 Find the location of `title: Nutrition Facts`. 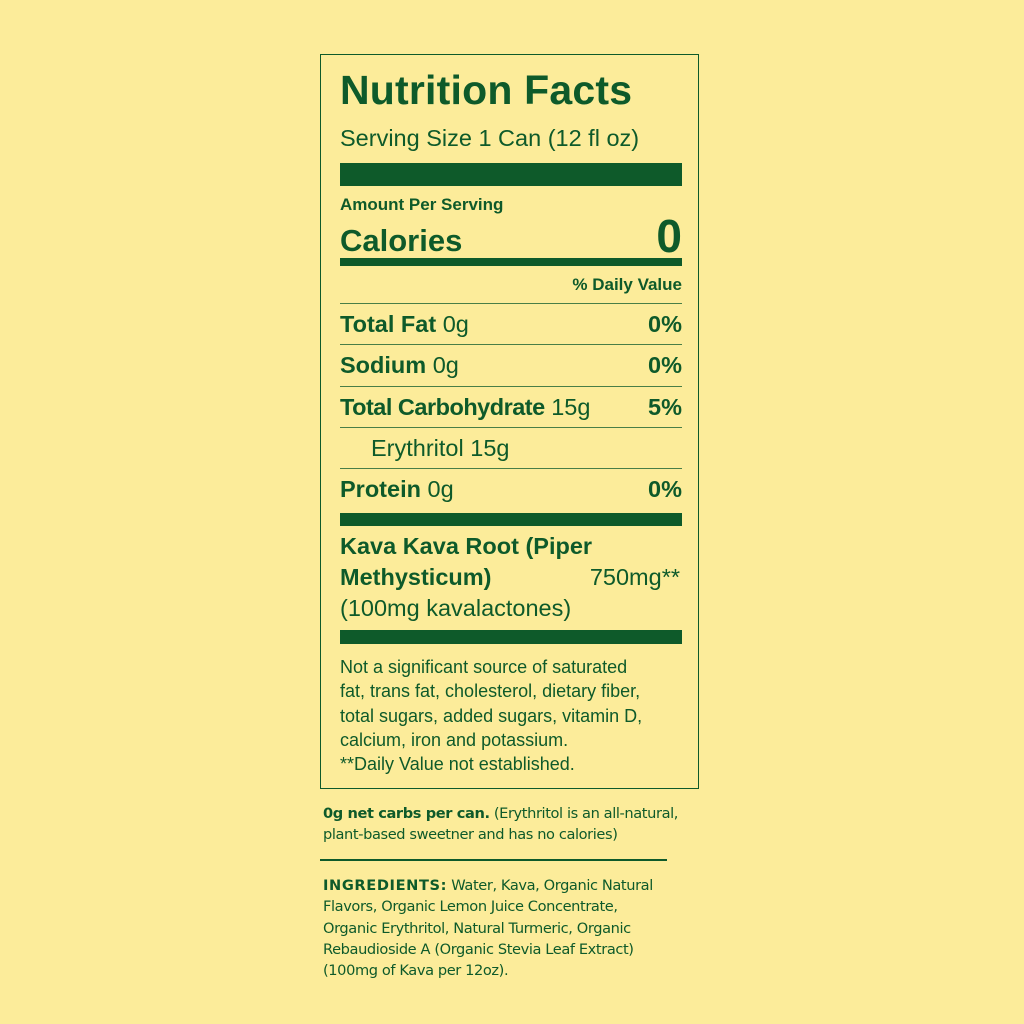

title: Nutrition Facts is located at coordinates (486, 90).